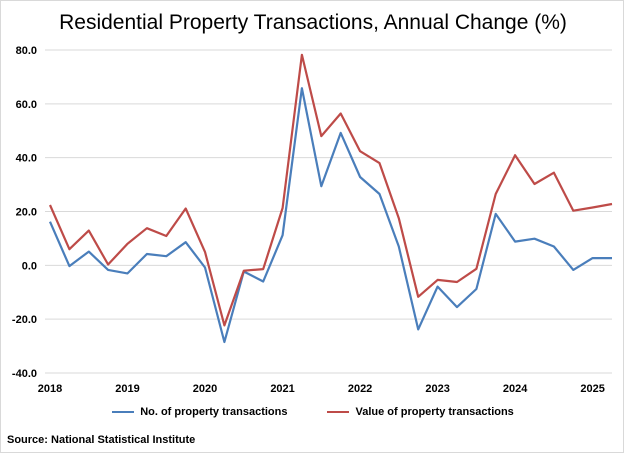 Image resolution: width=624 pixels, height=454 pixels. Describe the element at coordinates (50, 389) in the screenshot. I see `x-tick-label: 2018` at that location.